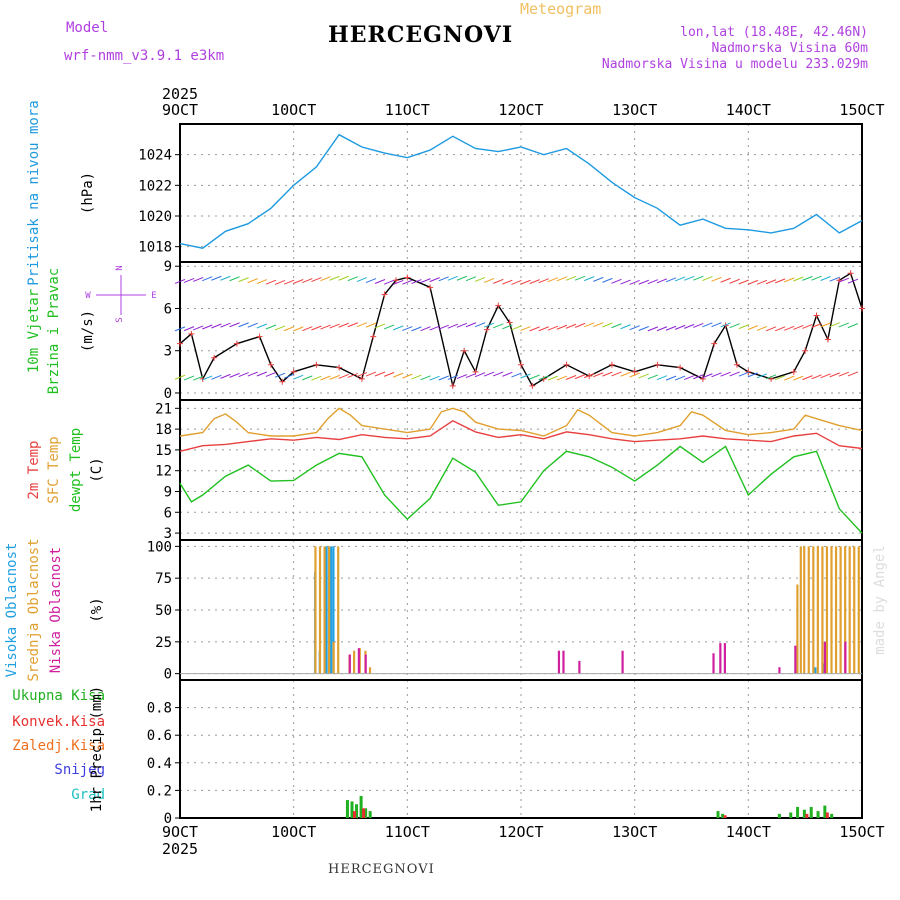 The image size is (900, 900). I want to click on y-tick-label: 9, so click(168, 492).